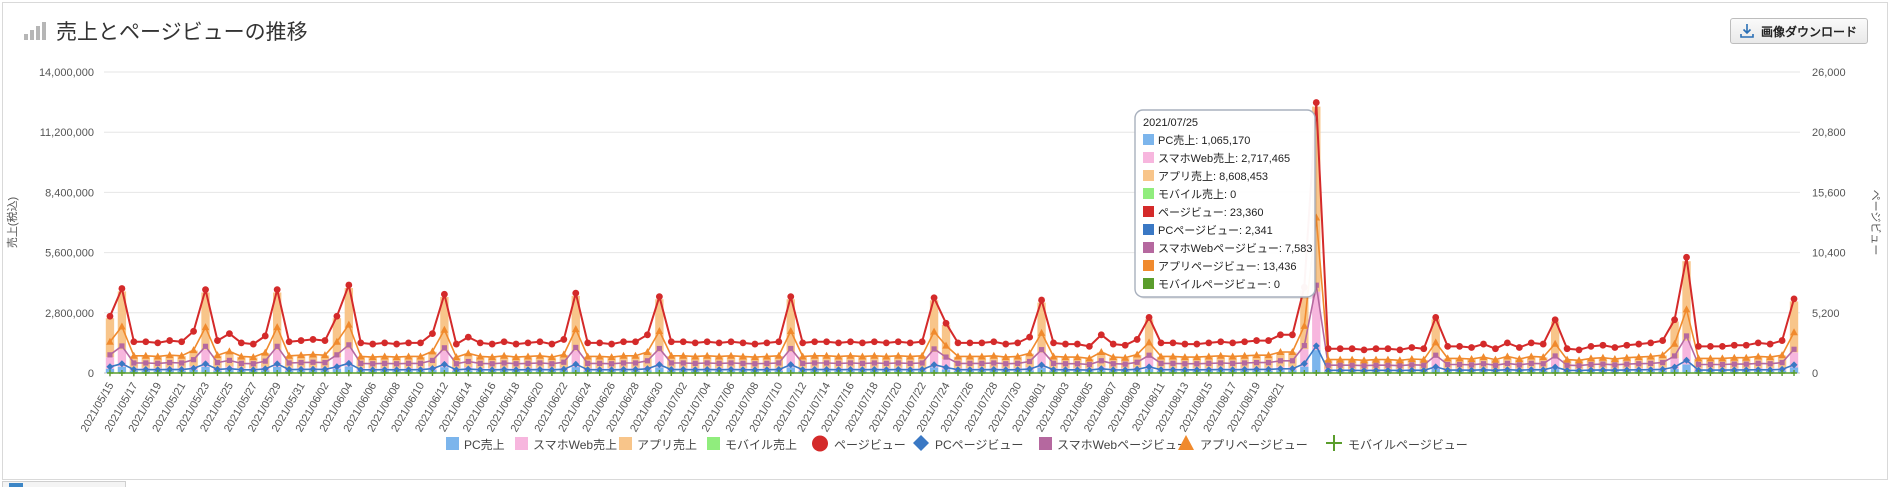 This screenshot has height=487, width=1892. What do you see at coordinates (658, 444) in the screenshot?
I see `legend-item: アプリ売上` at bounding box center [658, 444].